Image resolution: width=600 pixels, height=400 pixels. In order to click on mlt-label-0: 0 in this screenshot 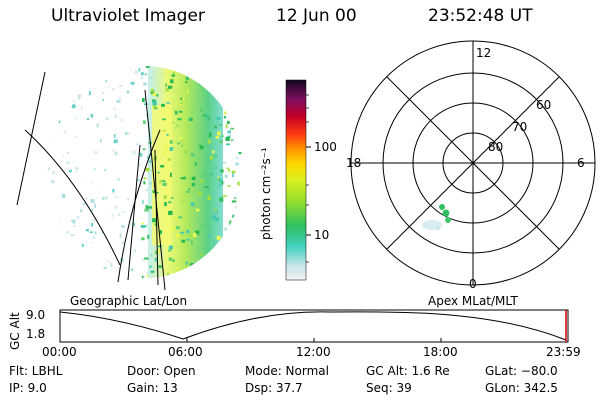, I will do `click(473, 284)`.